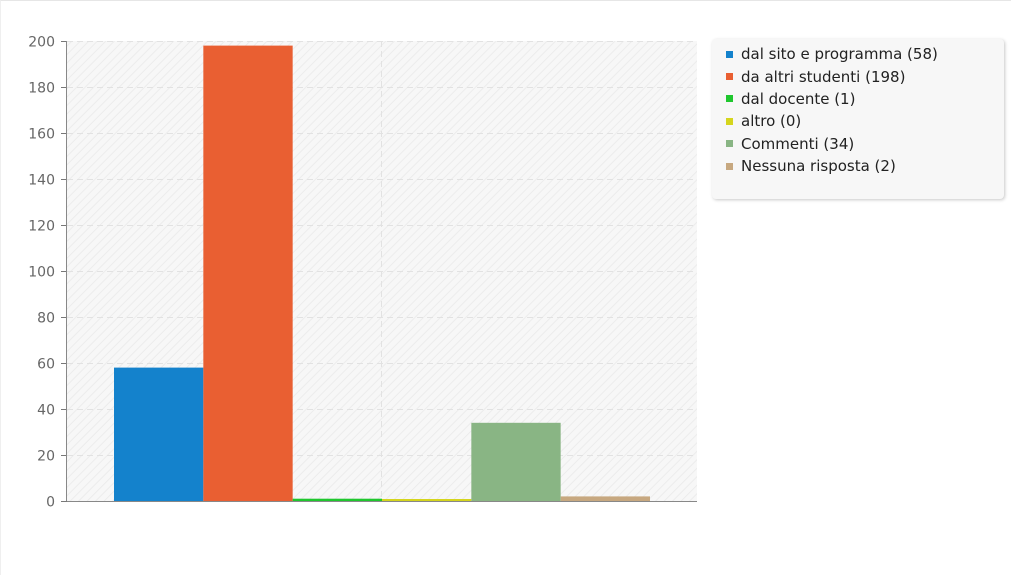 Image resolution: width=1011 pixels, height=576 pixels. What do you see at coordinates (50, 503) in the screenshot?
I see `y-tick-label: 0` at bounding box center [50, 503].